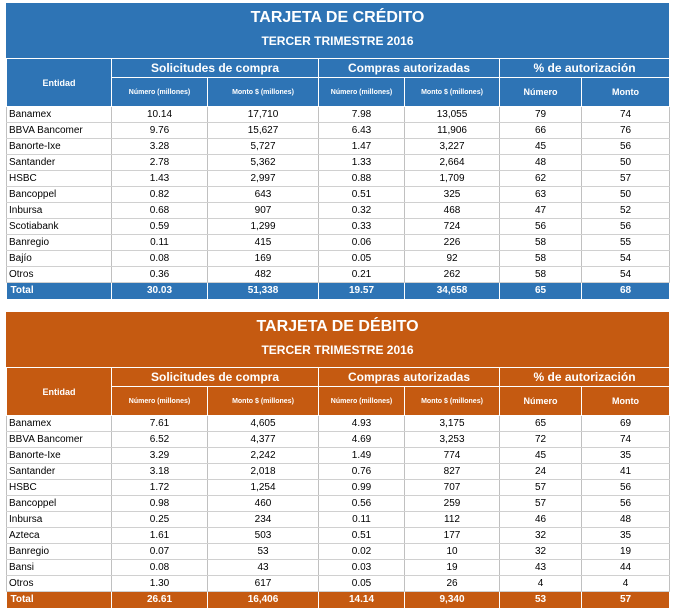 The height and width of the screenshot is (608, 673). What do you see at coordinates (541, 211) in the screenshot?
I see `value-cell: 47` at bounding box center [541, 211].